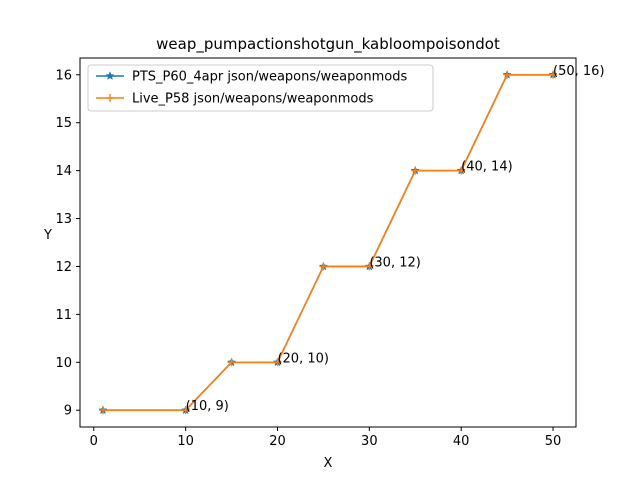 The image size is (640, 480). I want to click on y-tick-label: 14, so click(63, 171).